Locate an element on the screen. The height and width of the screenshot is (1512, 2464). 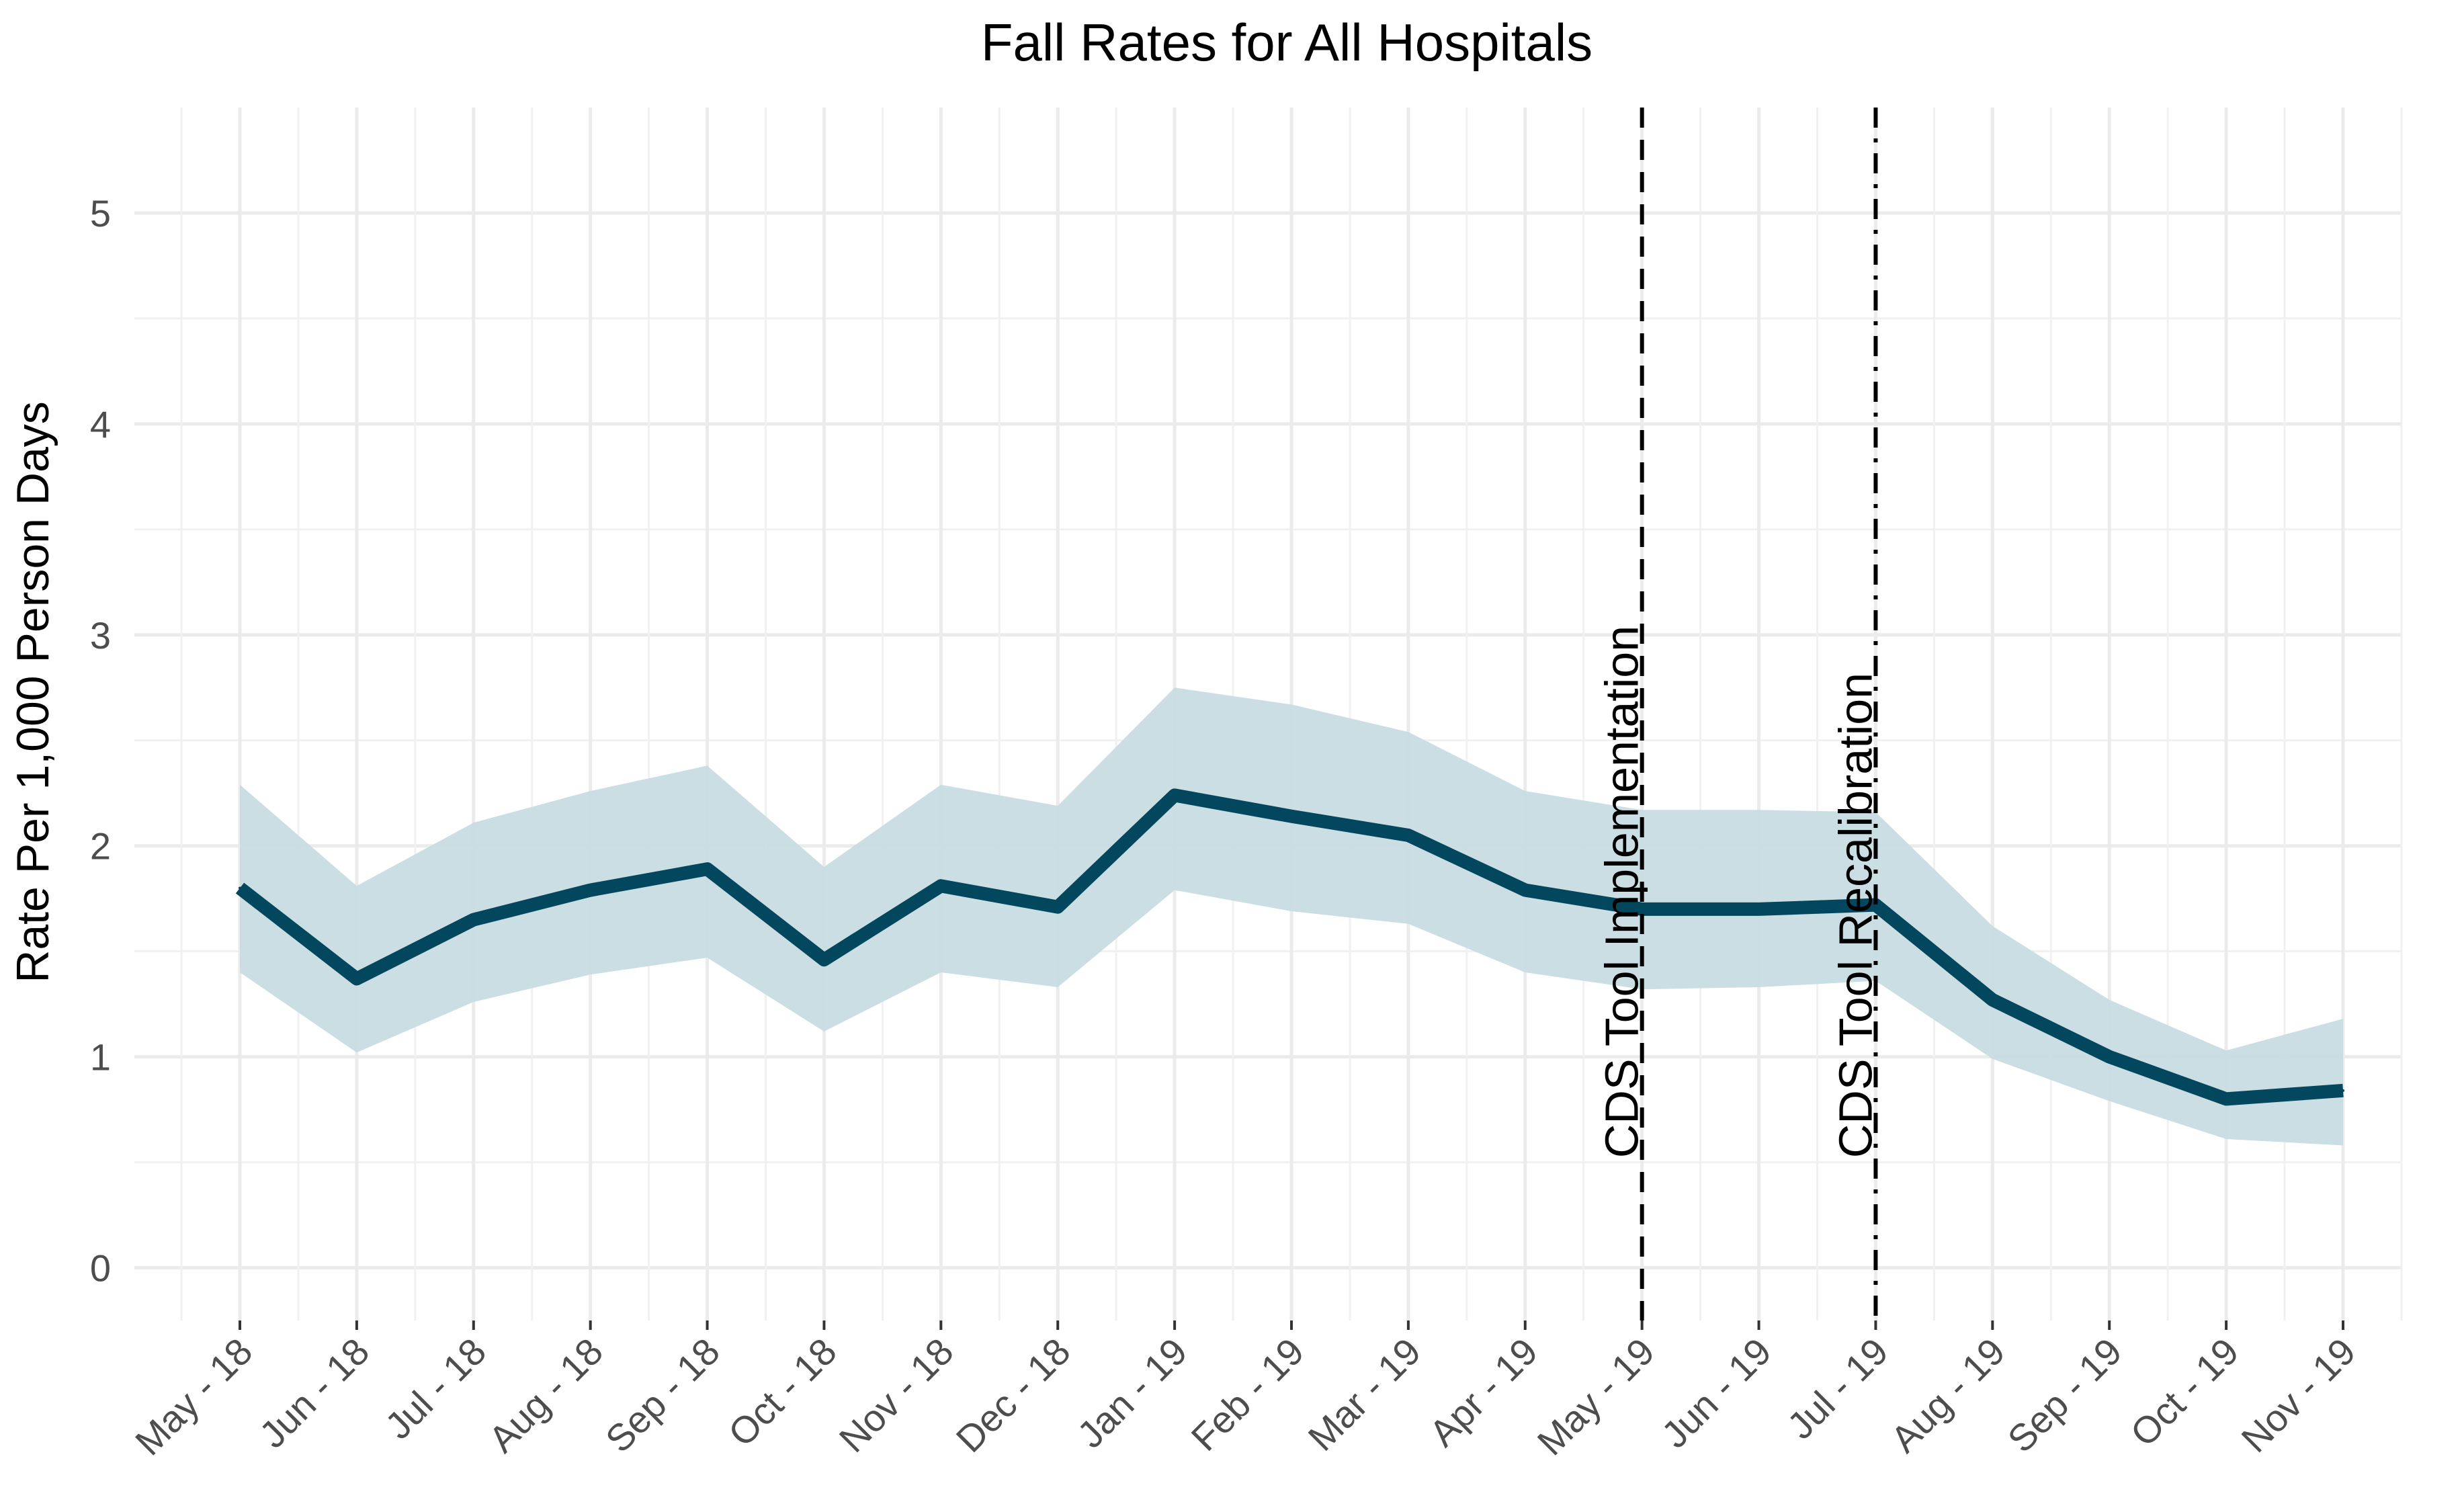
x-tick-label: Apr - 19 is located at coordinates (1483, 1392).